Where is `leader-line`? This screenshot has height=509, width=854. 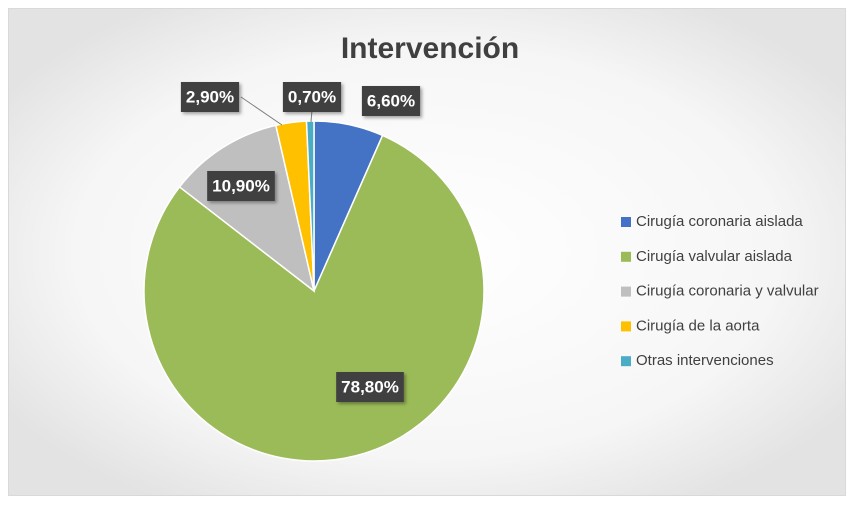 leader-line is located at coordinates (261, 111).